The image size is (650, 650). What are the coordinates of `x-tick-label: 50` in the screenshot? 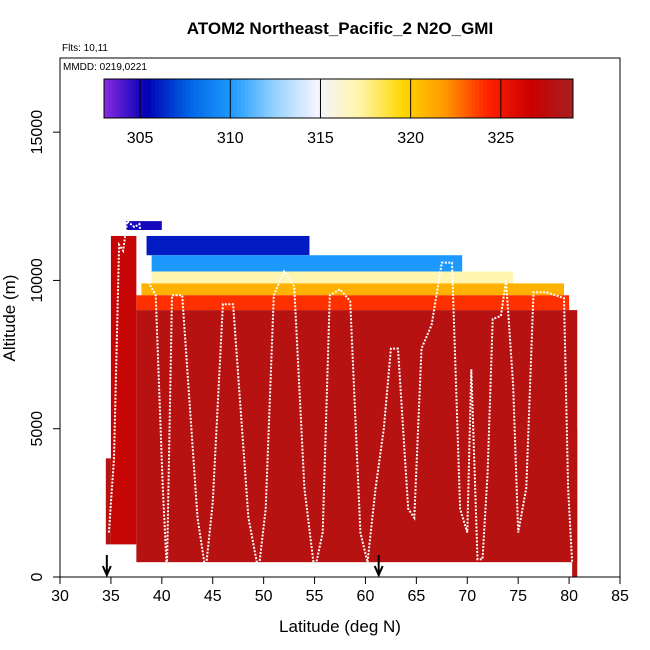 It's located at (264, 596).